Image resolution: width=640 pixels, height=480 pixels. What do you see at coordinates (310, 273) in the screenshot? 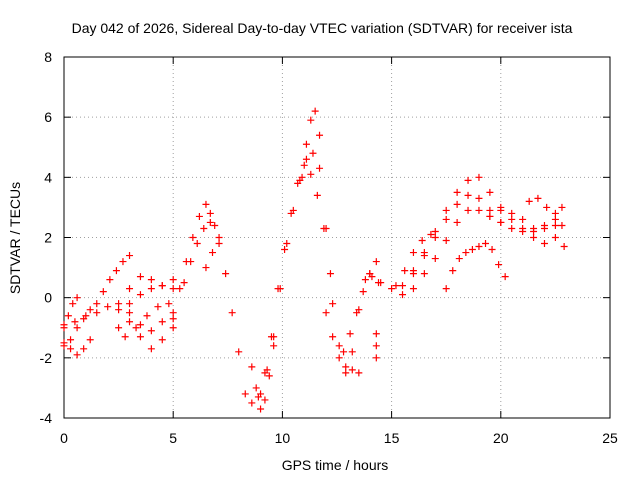
I see `series-arc13` at bounding box center [310, 273].